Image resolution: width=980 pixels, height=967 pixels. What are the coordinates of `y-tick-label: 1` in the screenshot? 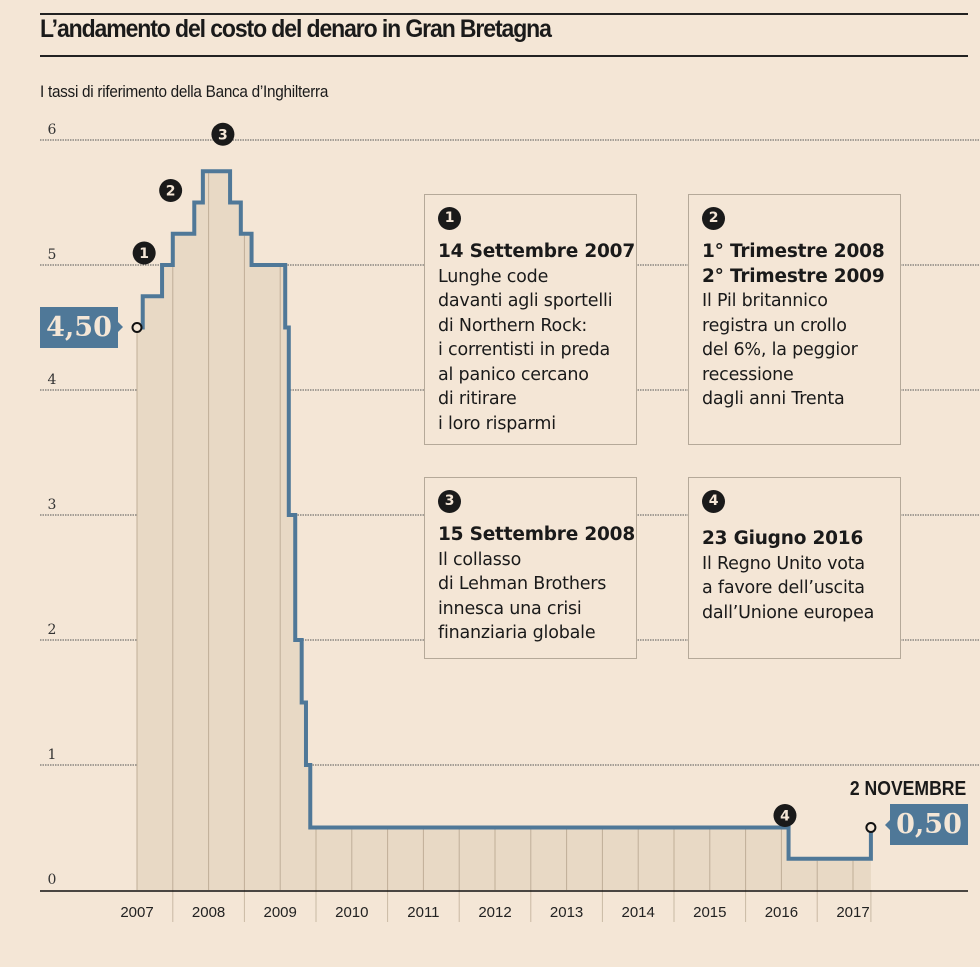 It's located at (52, 755).